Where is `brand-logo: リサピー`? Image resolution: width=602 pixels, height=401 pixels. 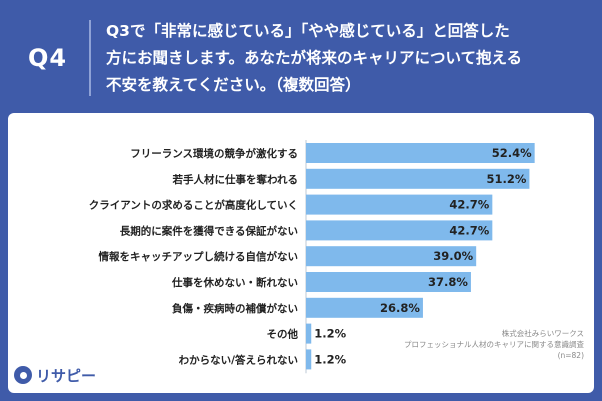 brand-logo: リサピー is located at coordinates (55, 375).